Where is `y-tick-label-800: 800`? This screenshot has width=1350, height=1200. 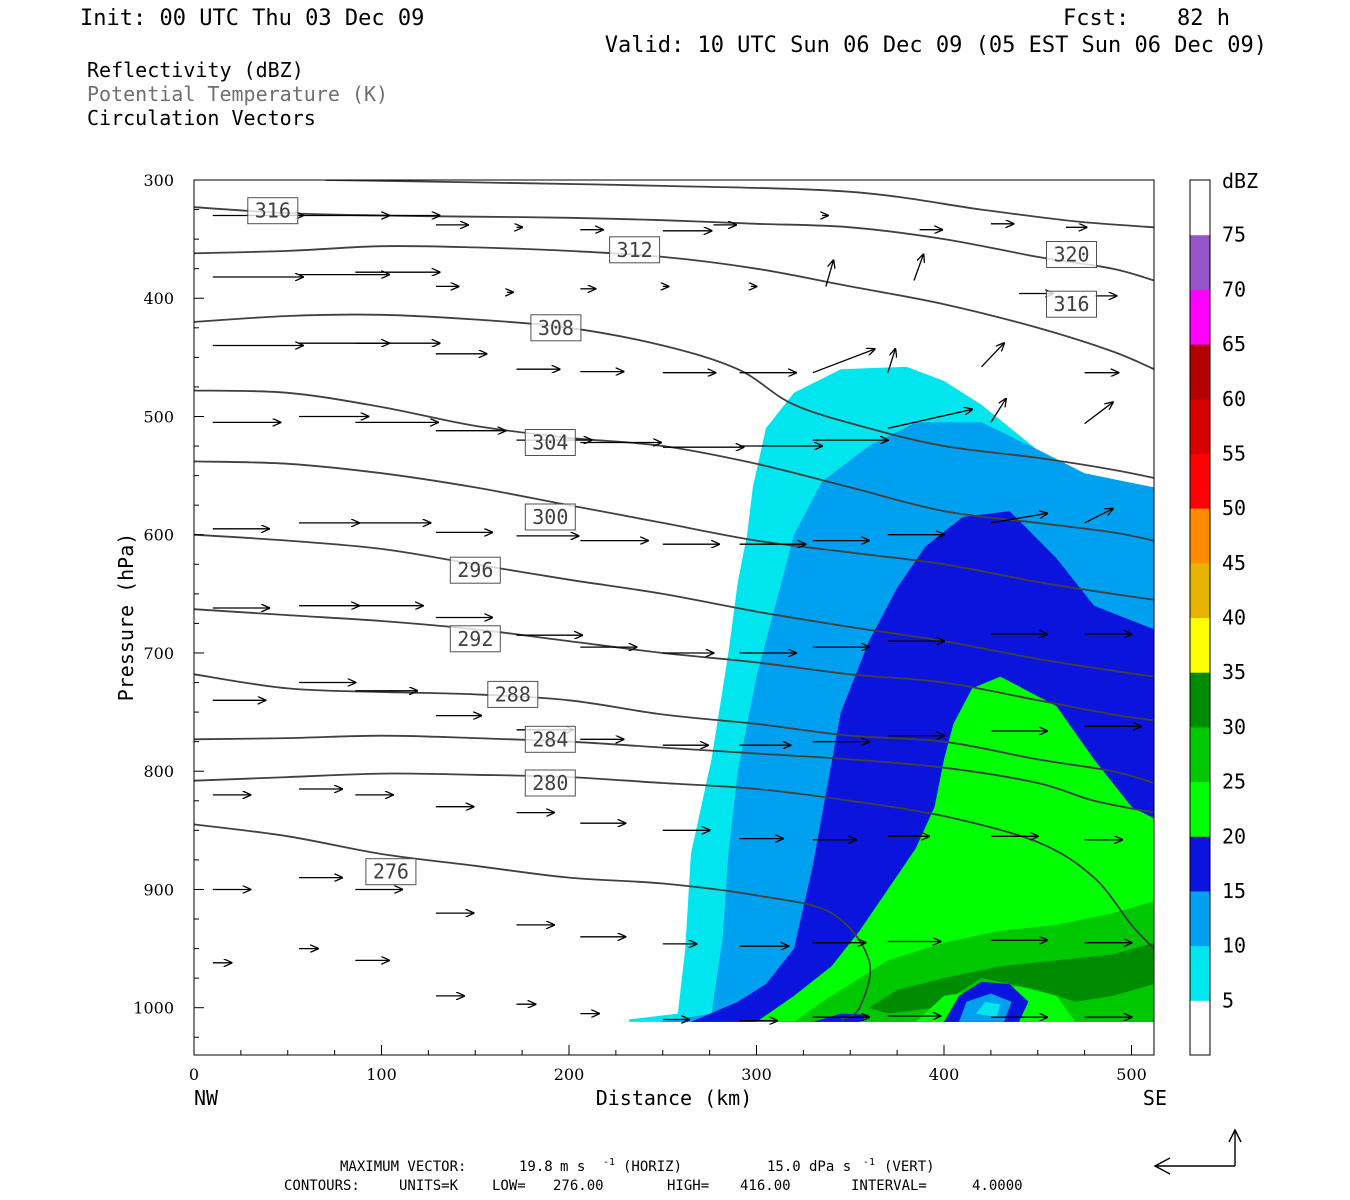
y-tick-label-800: 800 is located at coordinates (158, 771).